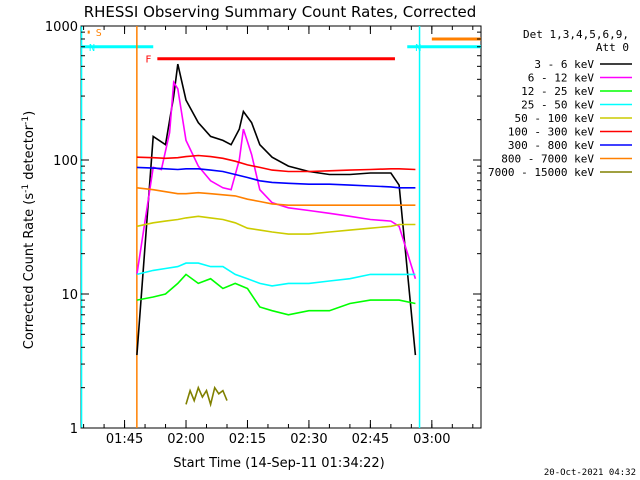 The height and width of the screenshot is (480, 640). What do you see at coordinates (278, 463) in the screenshot?
I see `x-axis-label: Start Time (14-Sep-11 01:34:22)` at bounding box center [278, 463].